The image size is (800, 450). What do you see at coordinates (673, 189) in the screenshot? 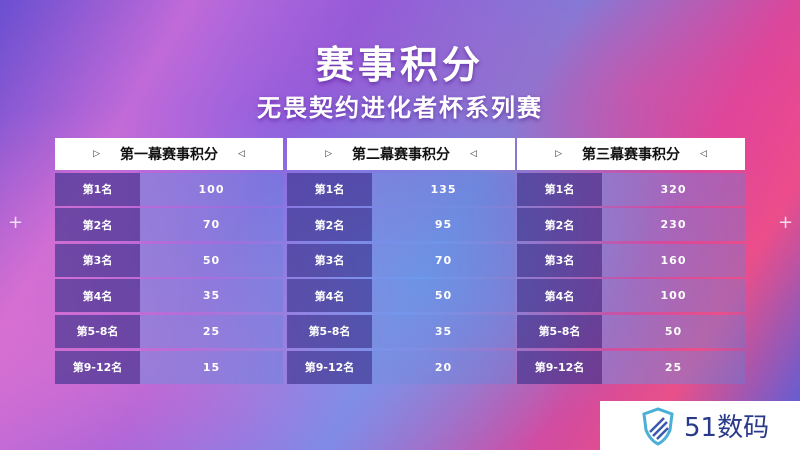
I see `points-cell: 320` at bounding box center [673, 189].